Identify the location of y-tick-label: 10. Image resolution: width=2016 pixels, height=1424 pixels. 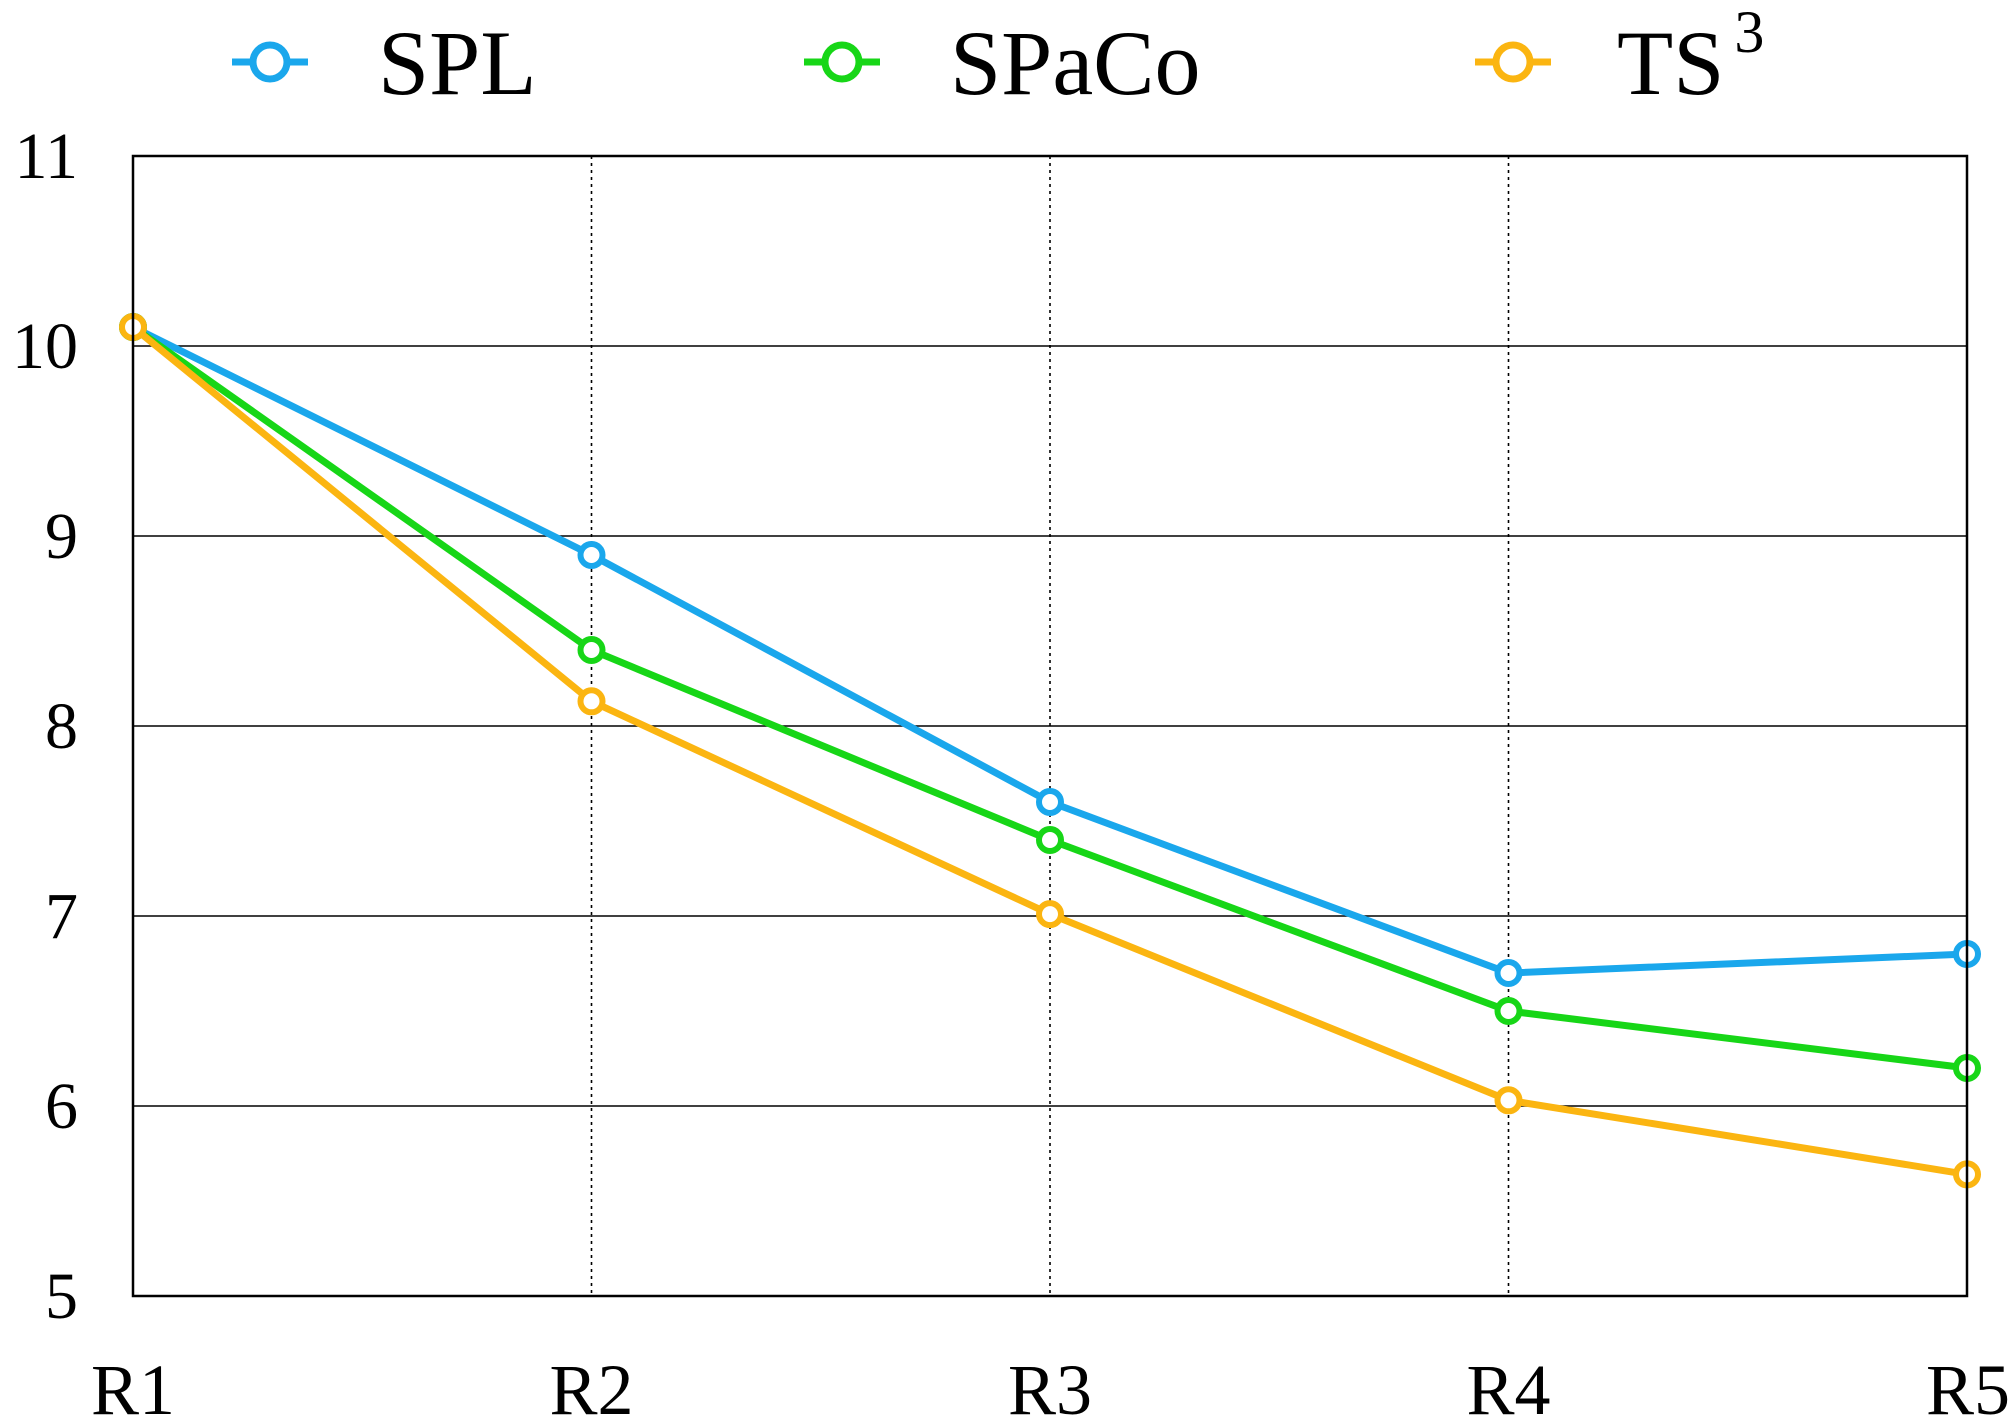
(45, 346).